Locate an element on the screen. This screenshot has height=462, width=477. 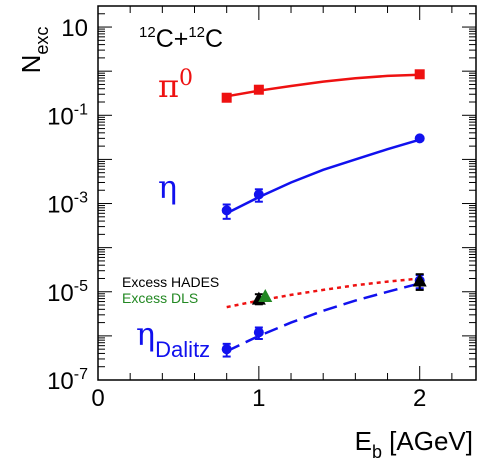
y-tick-label: 10⁻⁷ is located at coordinates (67, 380).